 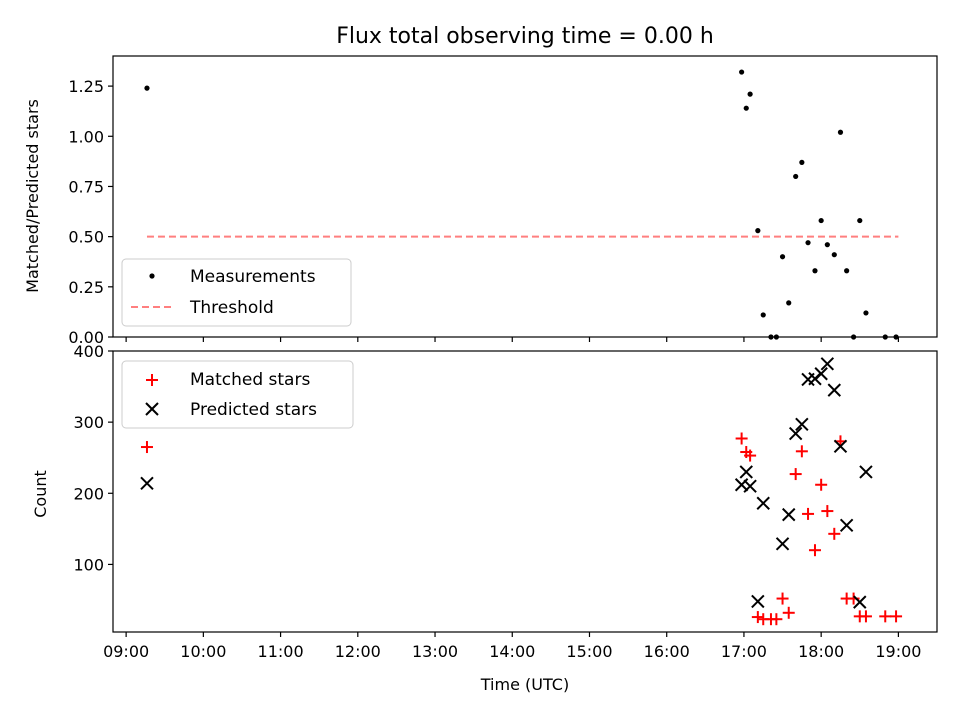 I want to click on legend-predicted-marker, so click(x=152, y=409).